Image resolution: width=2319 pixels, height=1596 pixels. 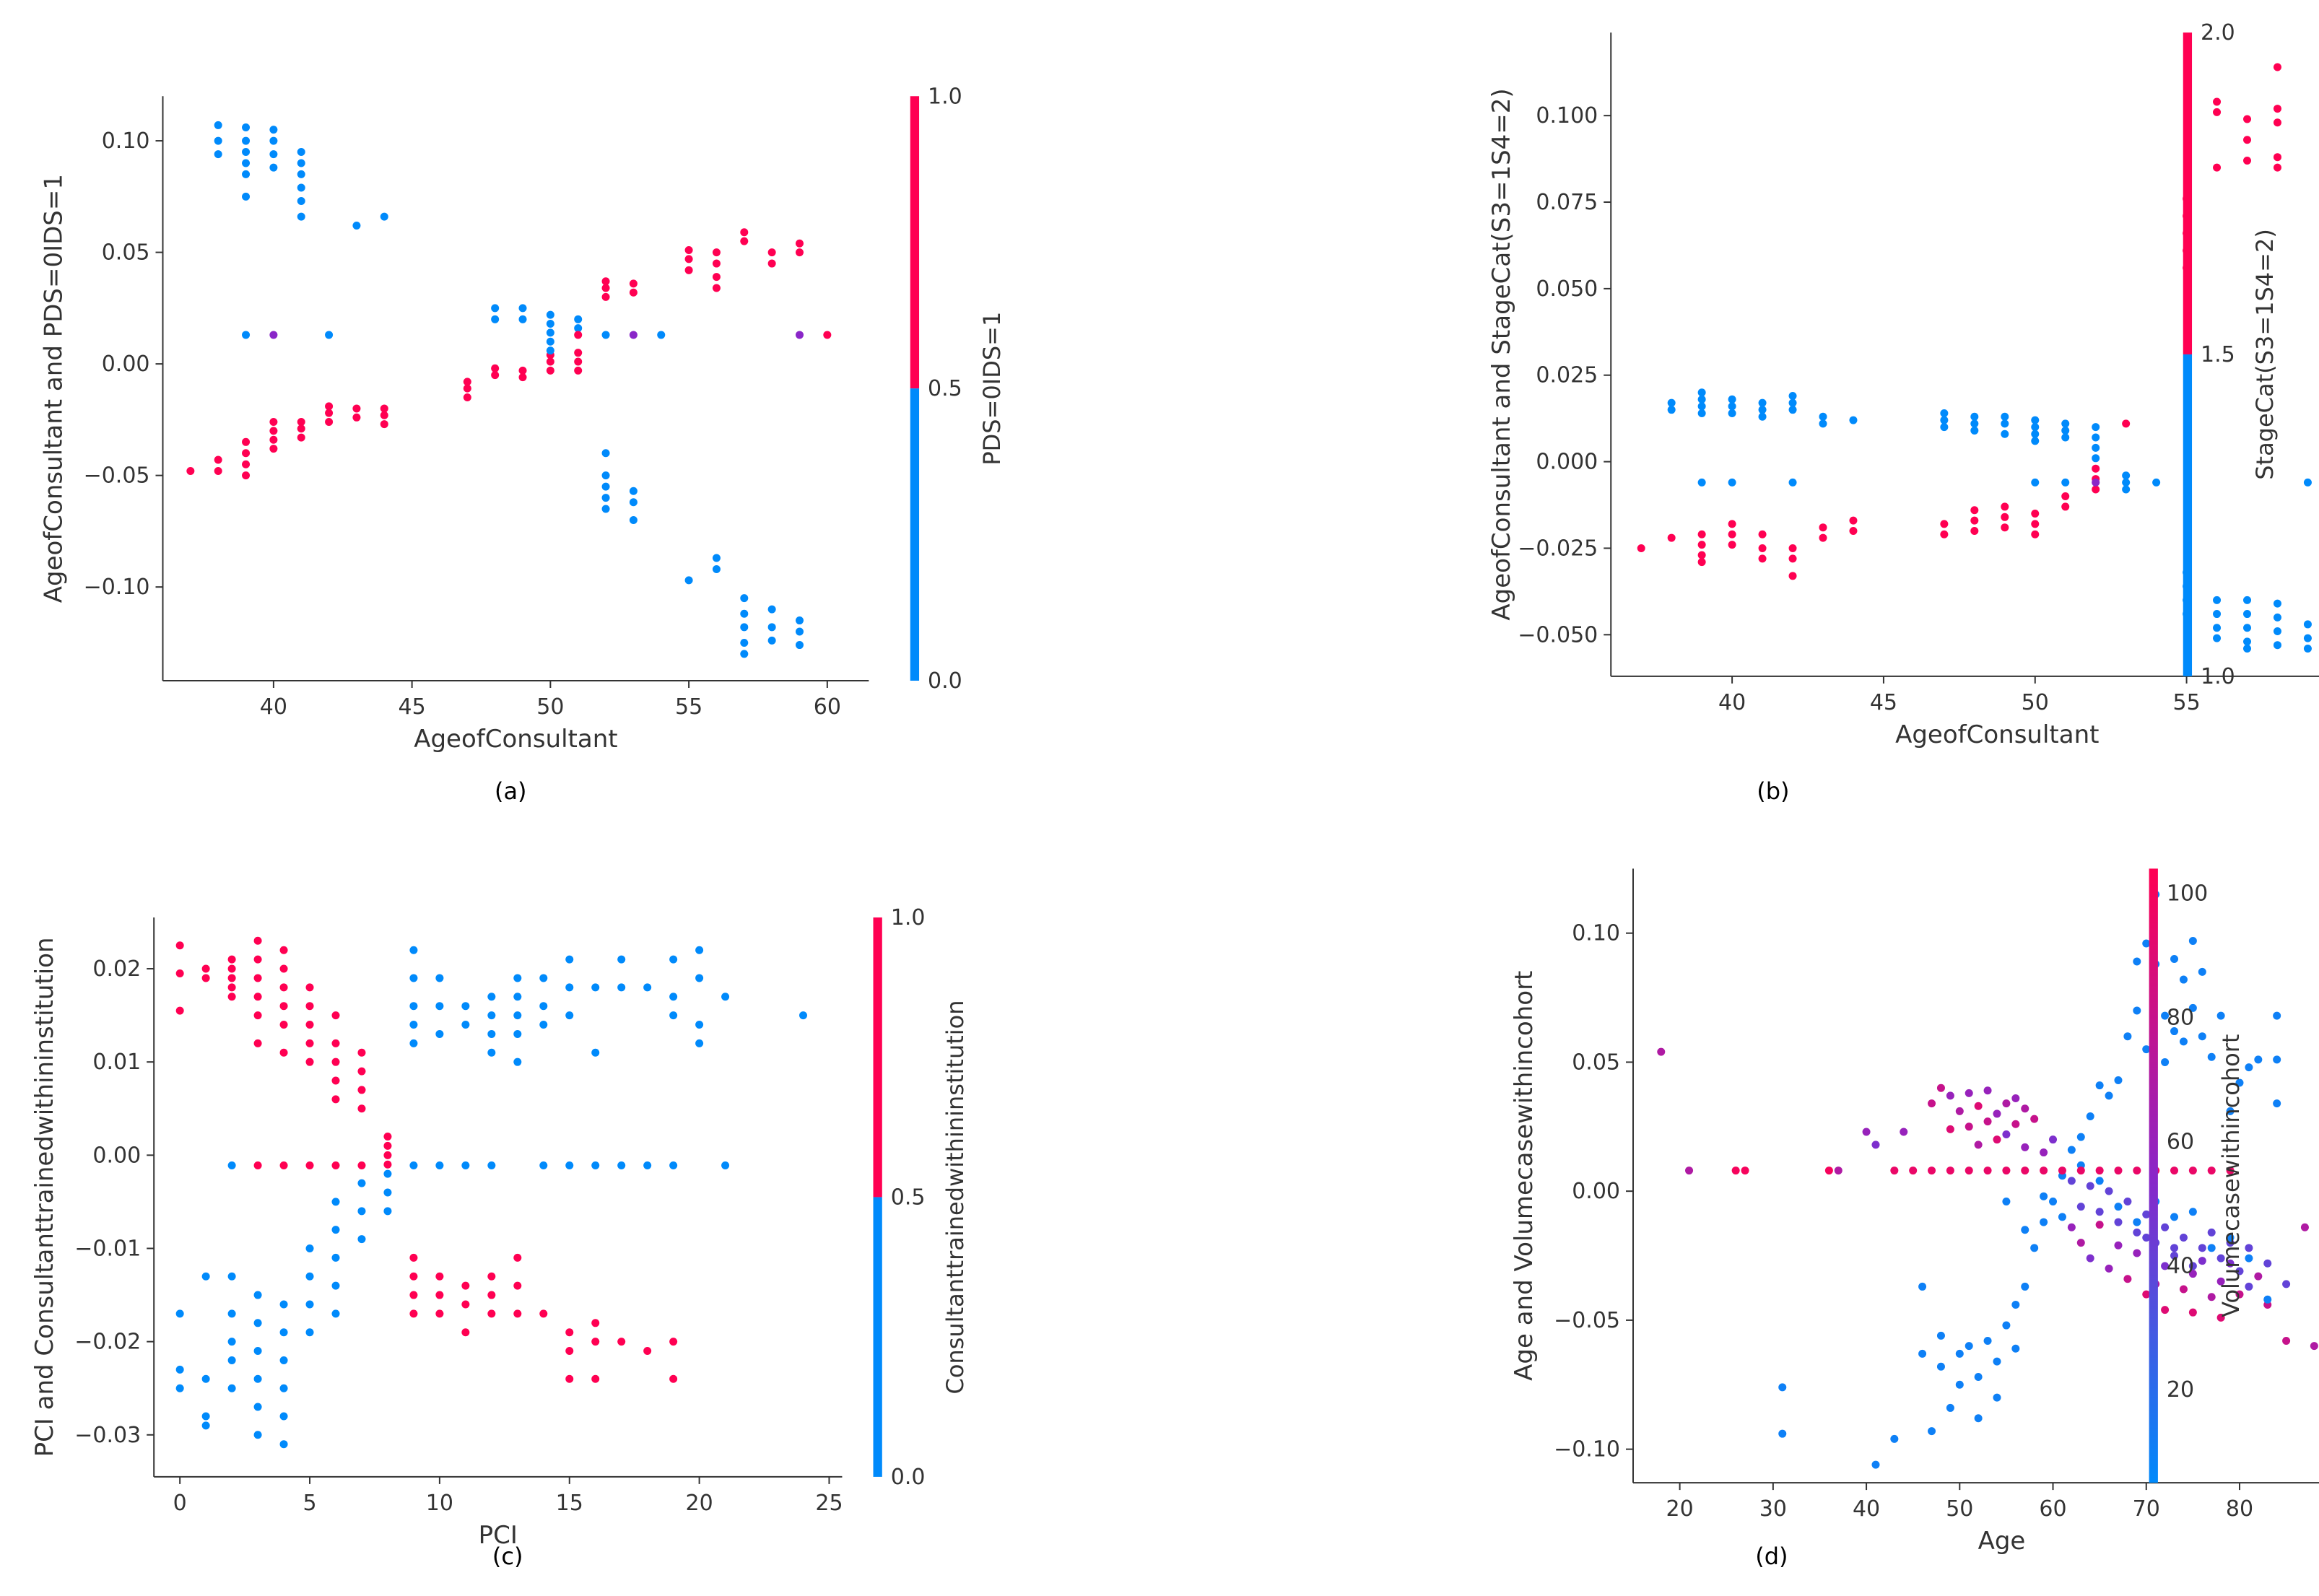 I want to click on x-tick-label: 70, so click(x=2146, y=1509).